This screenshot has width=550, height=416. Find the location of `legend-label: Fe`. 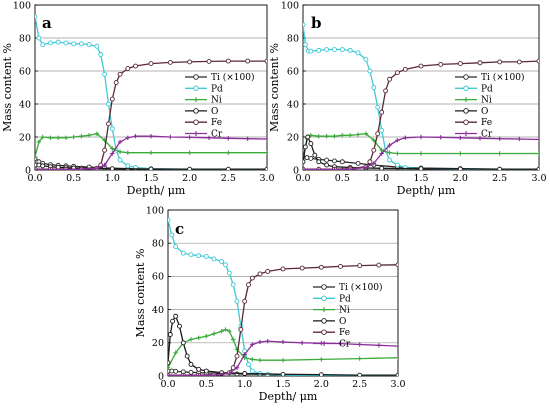

legend-label: Fe is located at coordinates (486, 123).